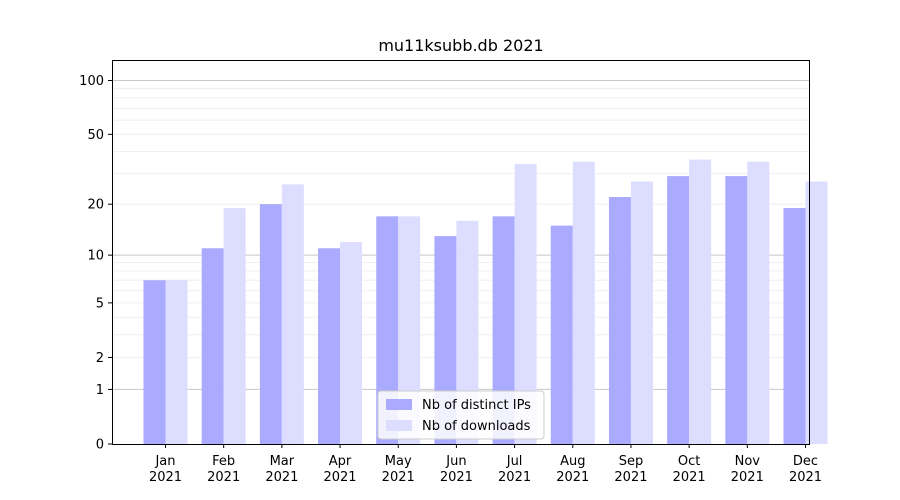 This screenshot has width=900, height=500. I want to click on bar-downloads-aug, so click(583, 302).